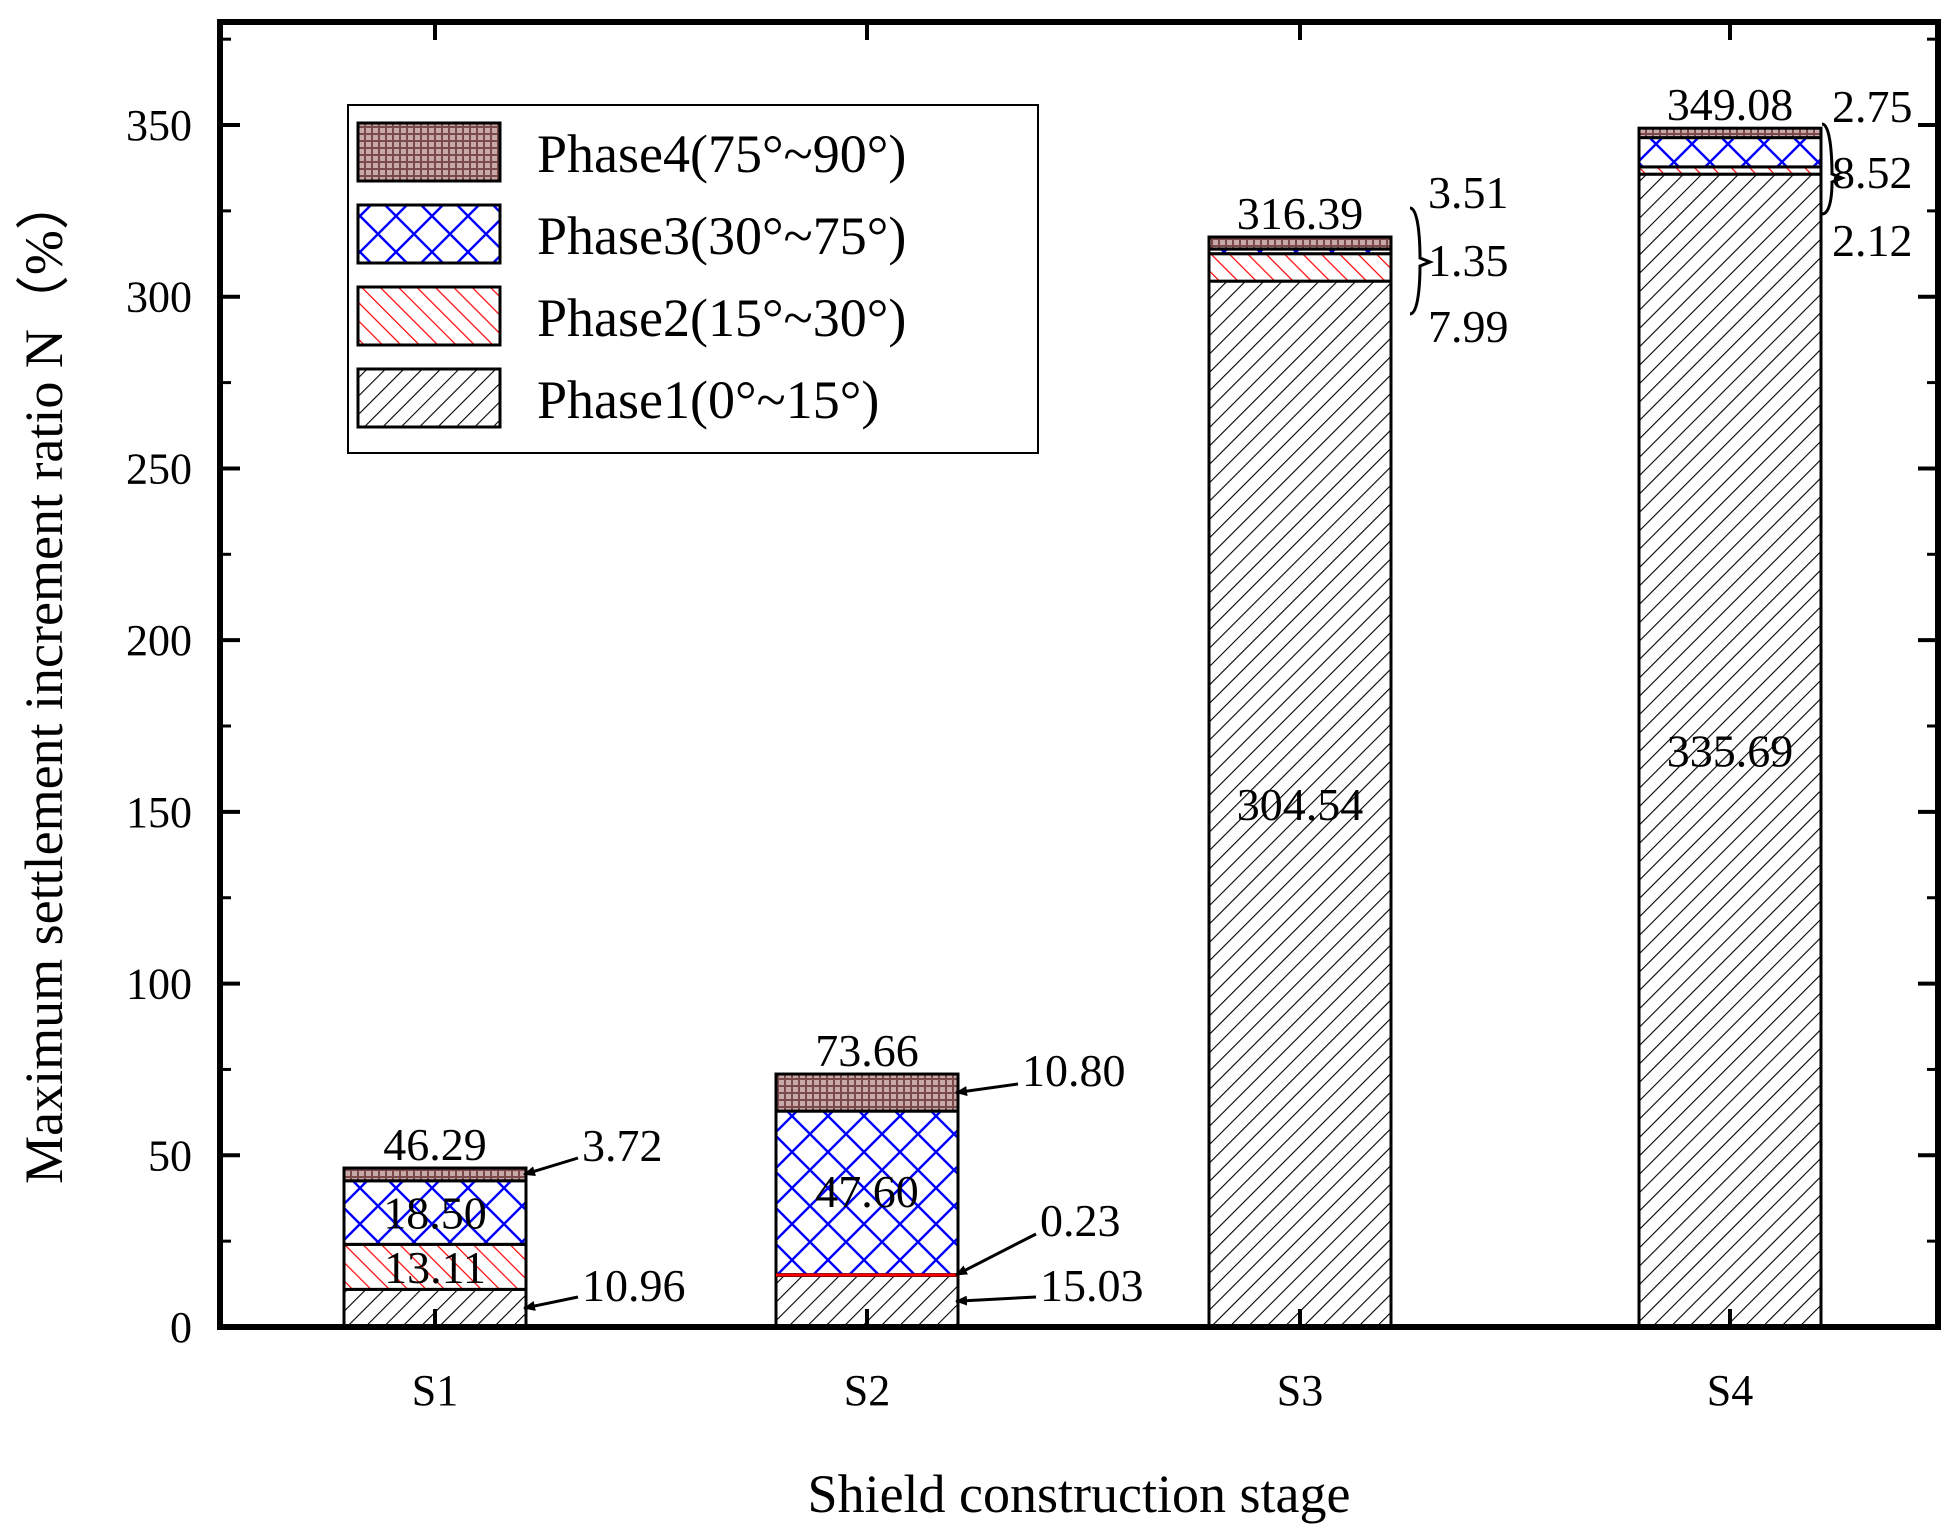 The image size is (1960, 1530). What do you see at coordinates (1730, 104) in the screenshot?
I see `total-label-s4: 349.08` at bounding box center [1730, 104].